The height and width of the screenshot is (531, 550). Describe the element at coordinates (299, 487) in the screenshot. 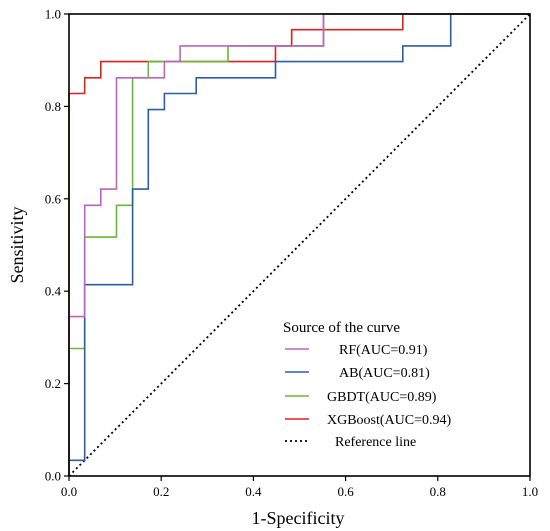

I see `x-axis-ticks: 0.0 0.2 0.4 0.6 0.8 1.0` at that location.